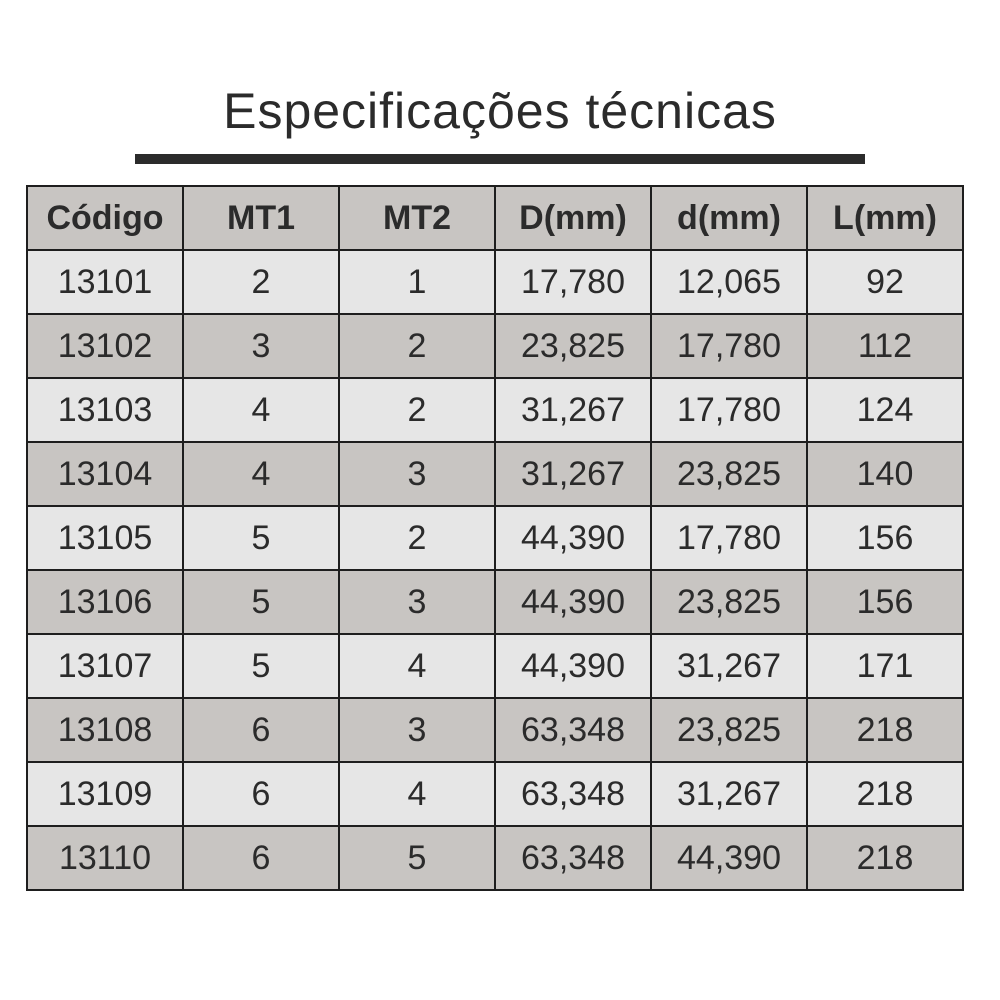 Image resolution: width=1000 pixels, height=1000 pixels. I want to click on column-header: MT1, so click(261, 218).